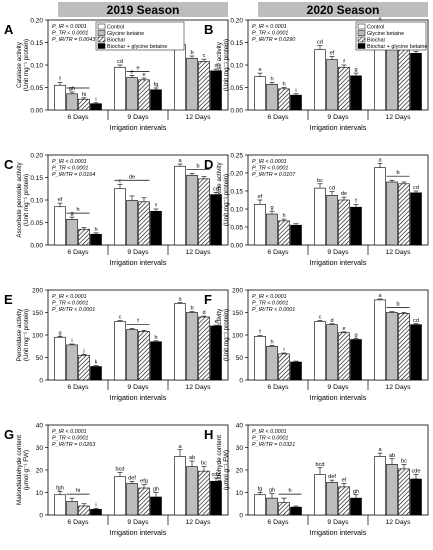  What do you see at coordinates (208, 164) in the screenshot?
I see `panel-letter: D` at bounding box center [208, 164].